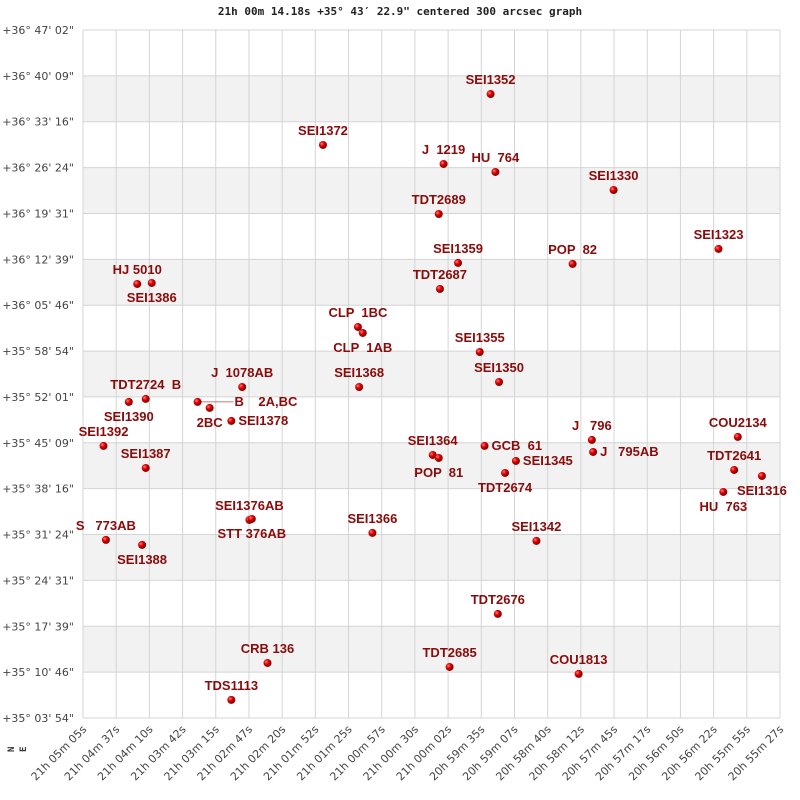 The height and width of the screenshot is (800, 800). What do you see at coordinates (232, 685) in the screenshot?
I see `star-label: TDS1113` at bounding box center [232, 685].